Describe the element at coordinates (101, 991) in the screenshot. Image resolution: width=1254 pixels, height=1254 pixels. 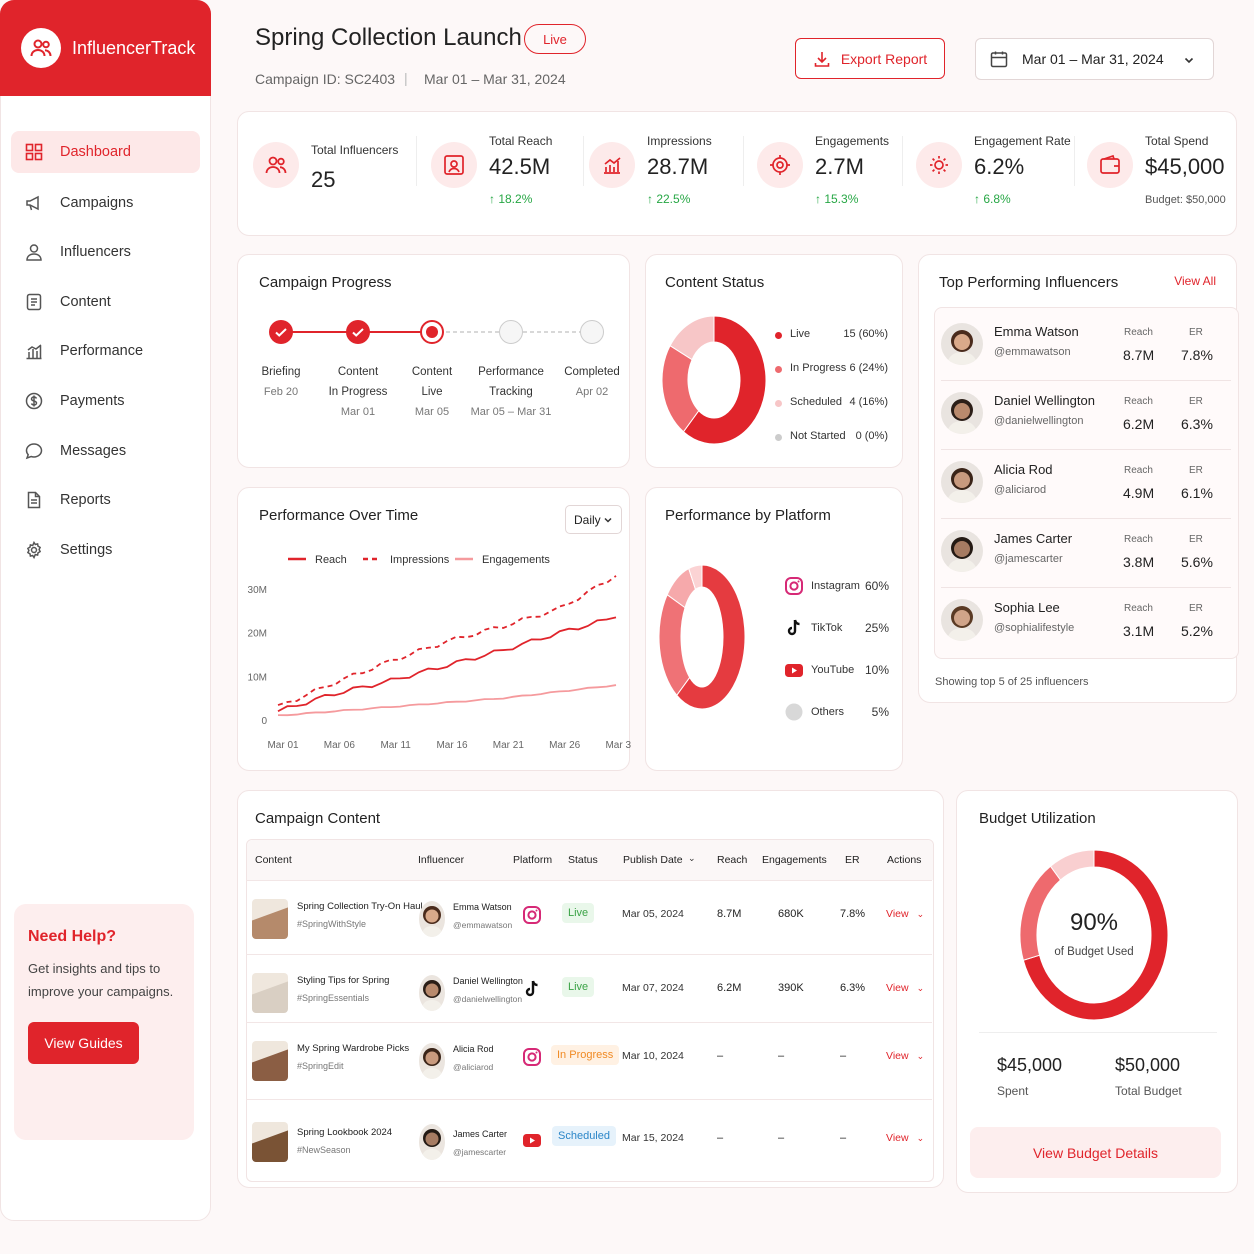
I see `help-text-line2: improve your campaigns.` at that location.